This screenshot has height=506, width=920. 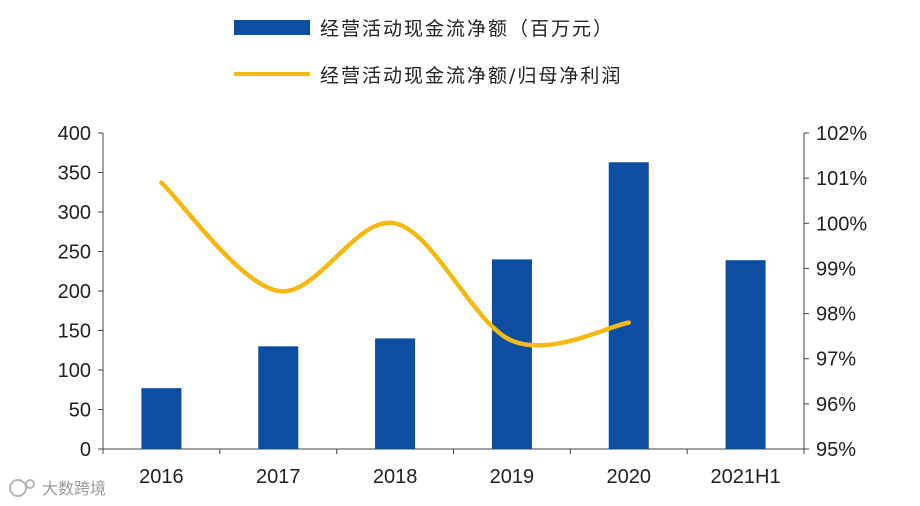 I want to click on bar-2020, so click(x=628, y=306).